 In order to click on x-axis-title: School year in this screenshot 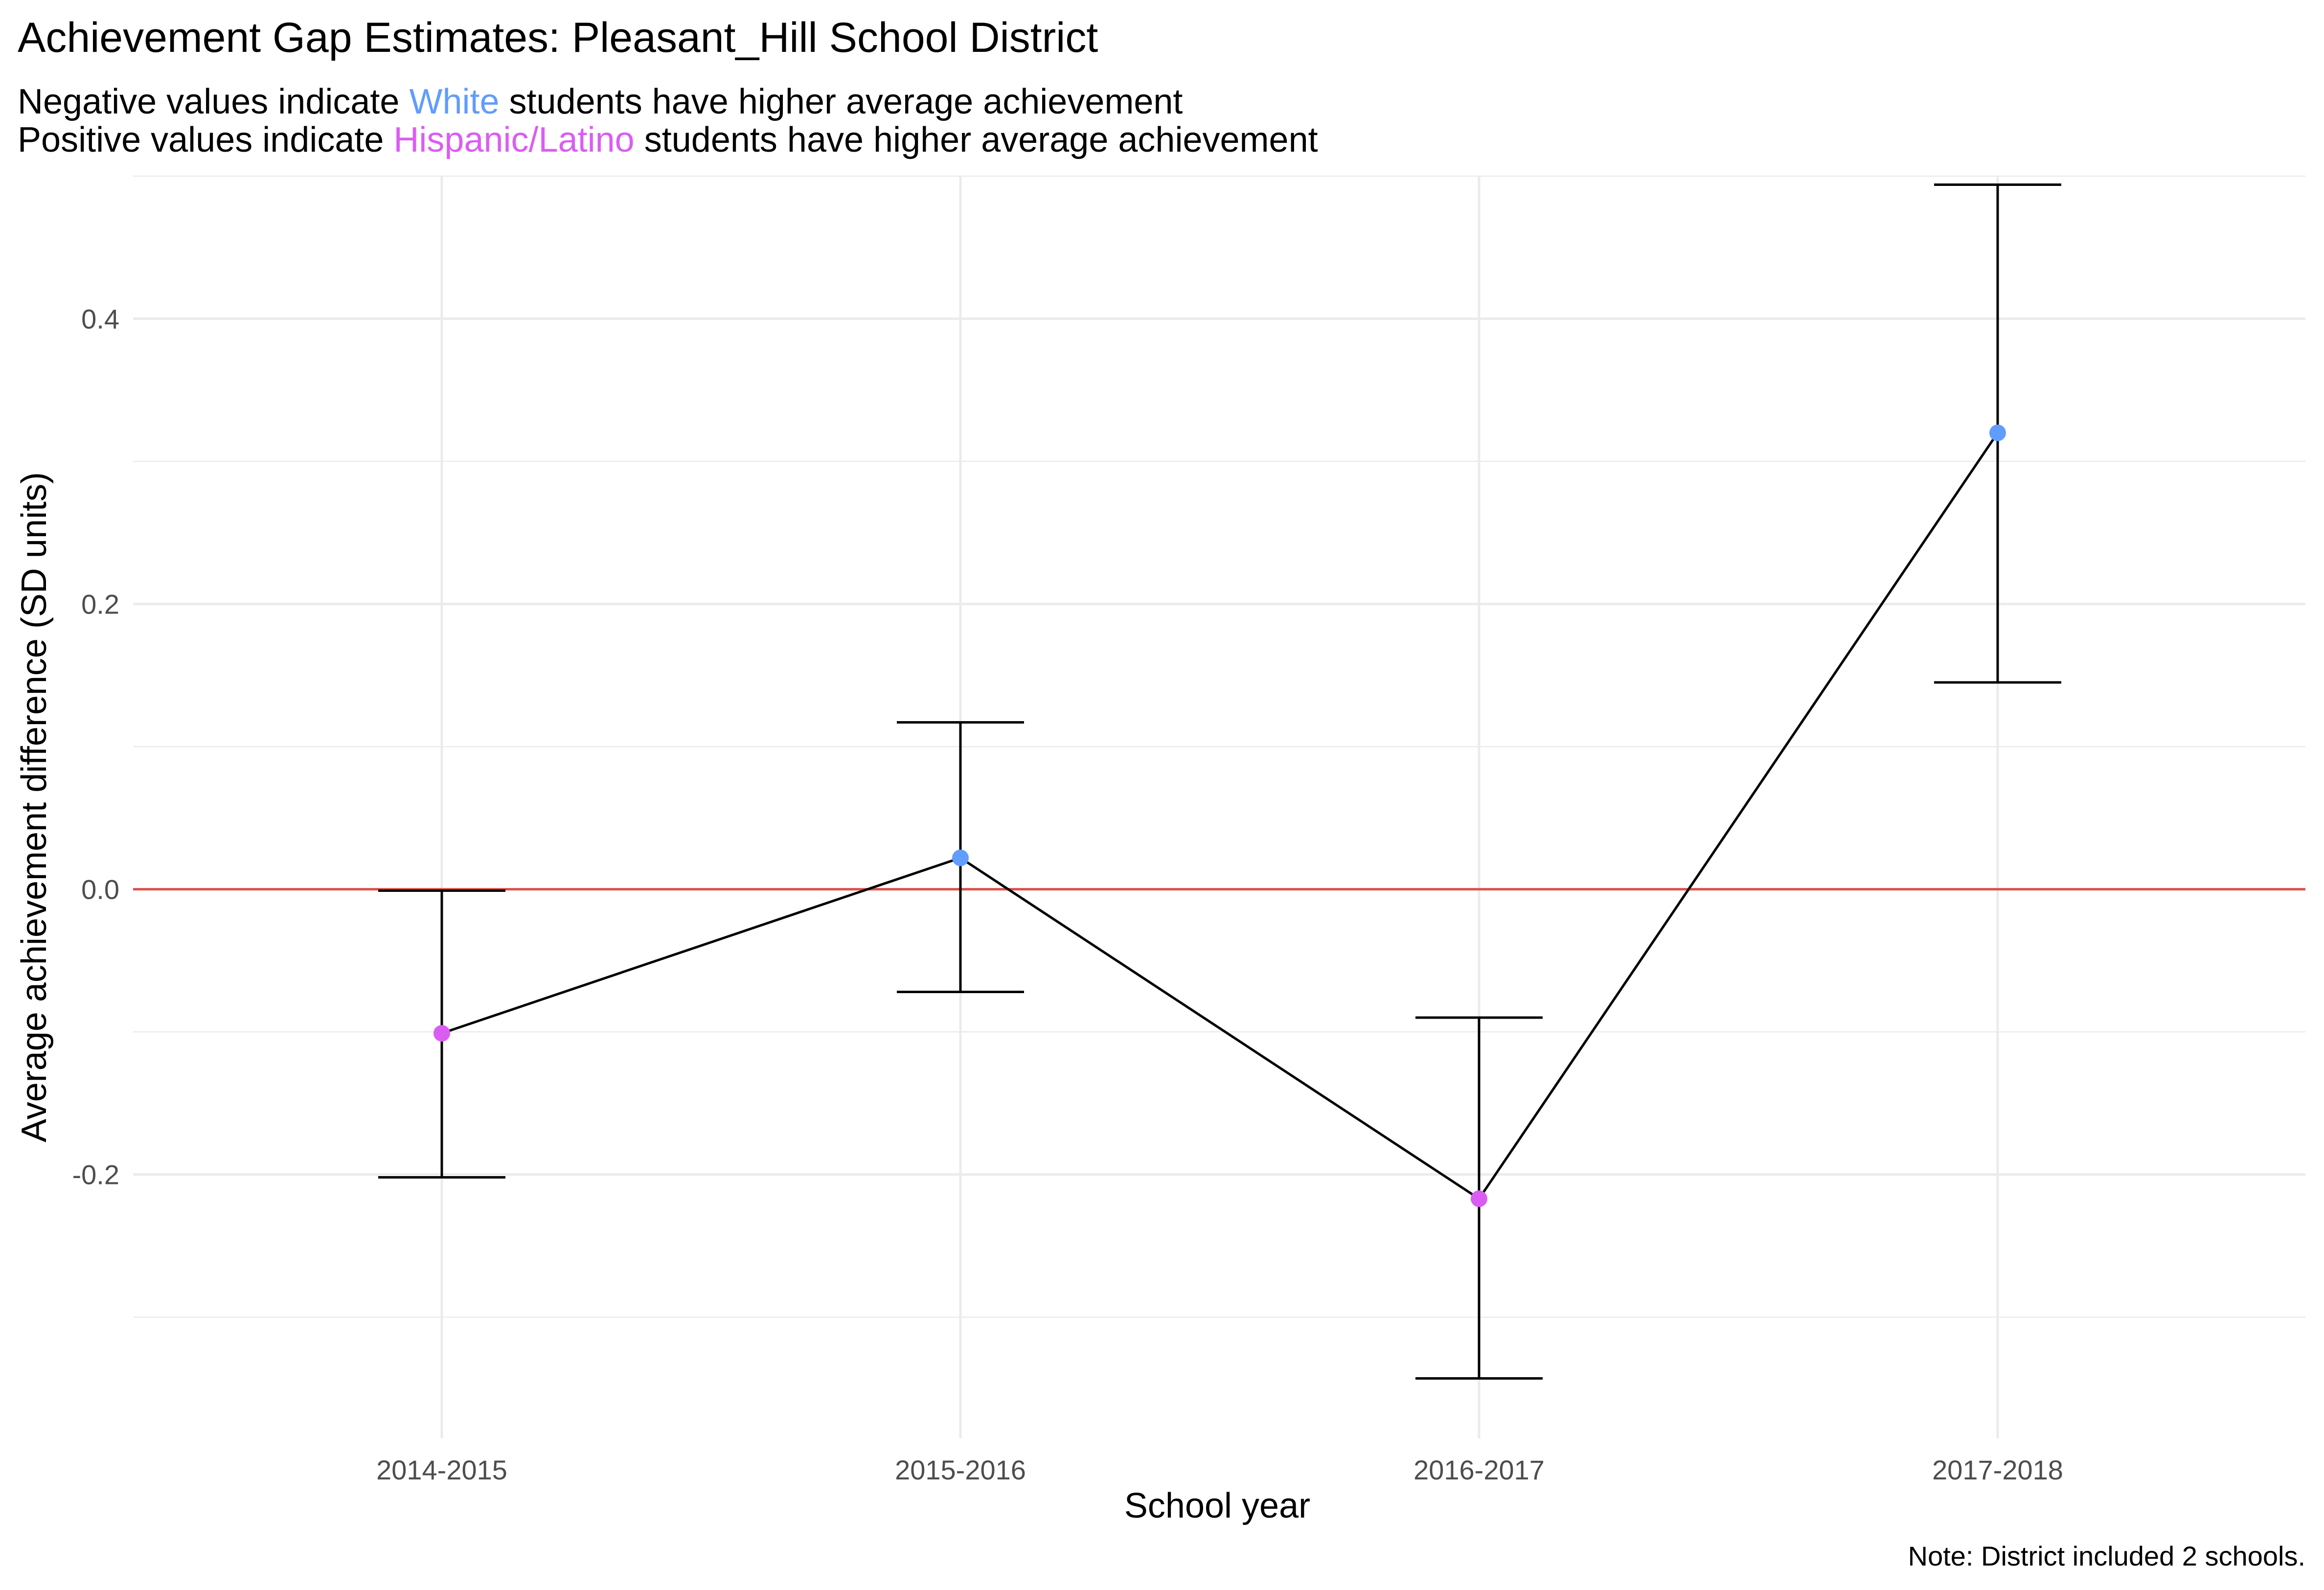, I will do `click(1217, 1505)`.